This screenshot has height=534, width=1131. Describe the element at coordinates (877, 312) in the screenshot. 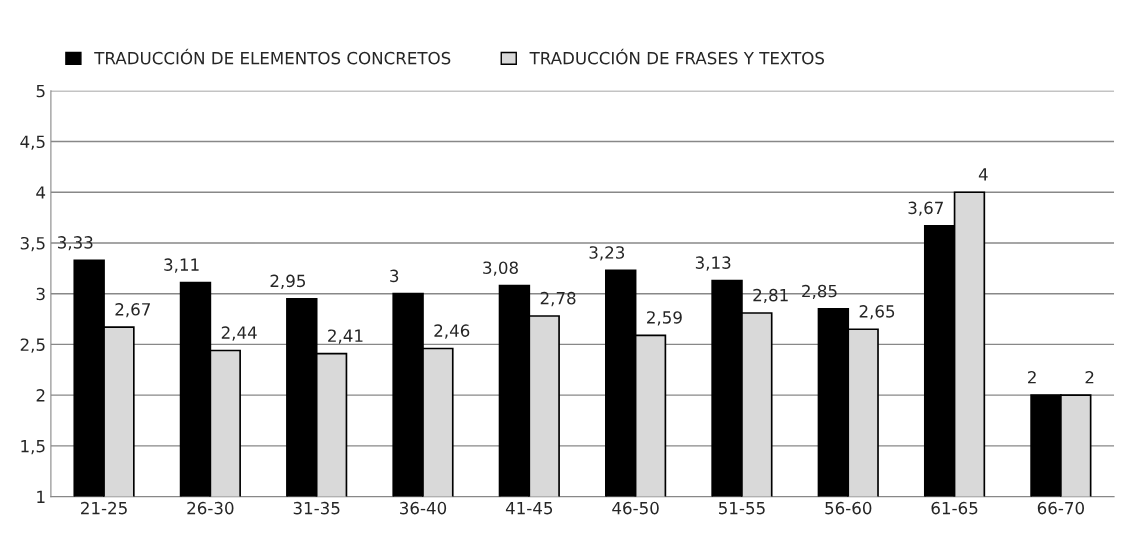

I see `data-label: 2,65` at that location.